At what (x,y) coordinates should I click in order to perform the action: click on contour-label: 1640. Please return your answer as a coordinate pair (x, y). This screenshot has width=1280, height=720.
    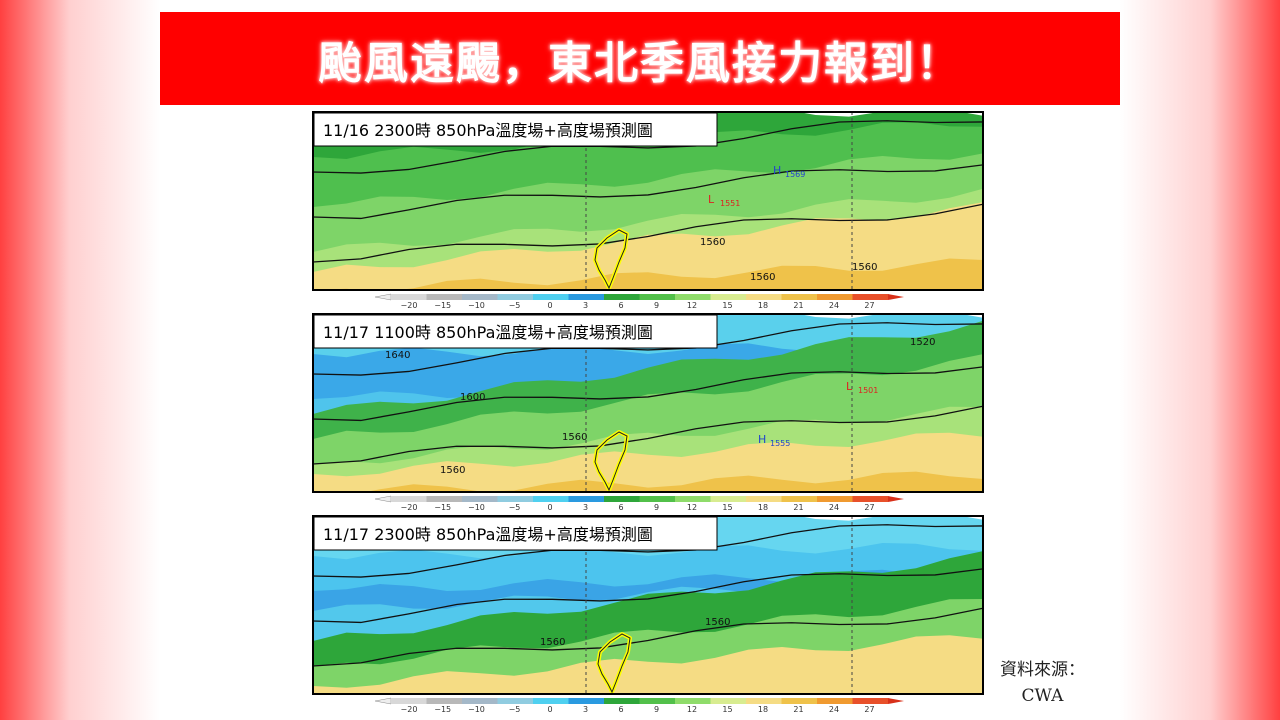
    Looking at the image, I should click on (397, 355).